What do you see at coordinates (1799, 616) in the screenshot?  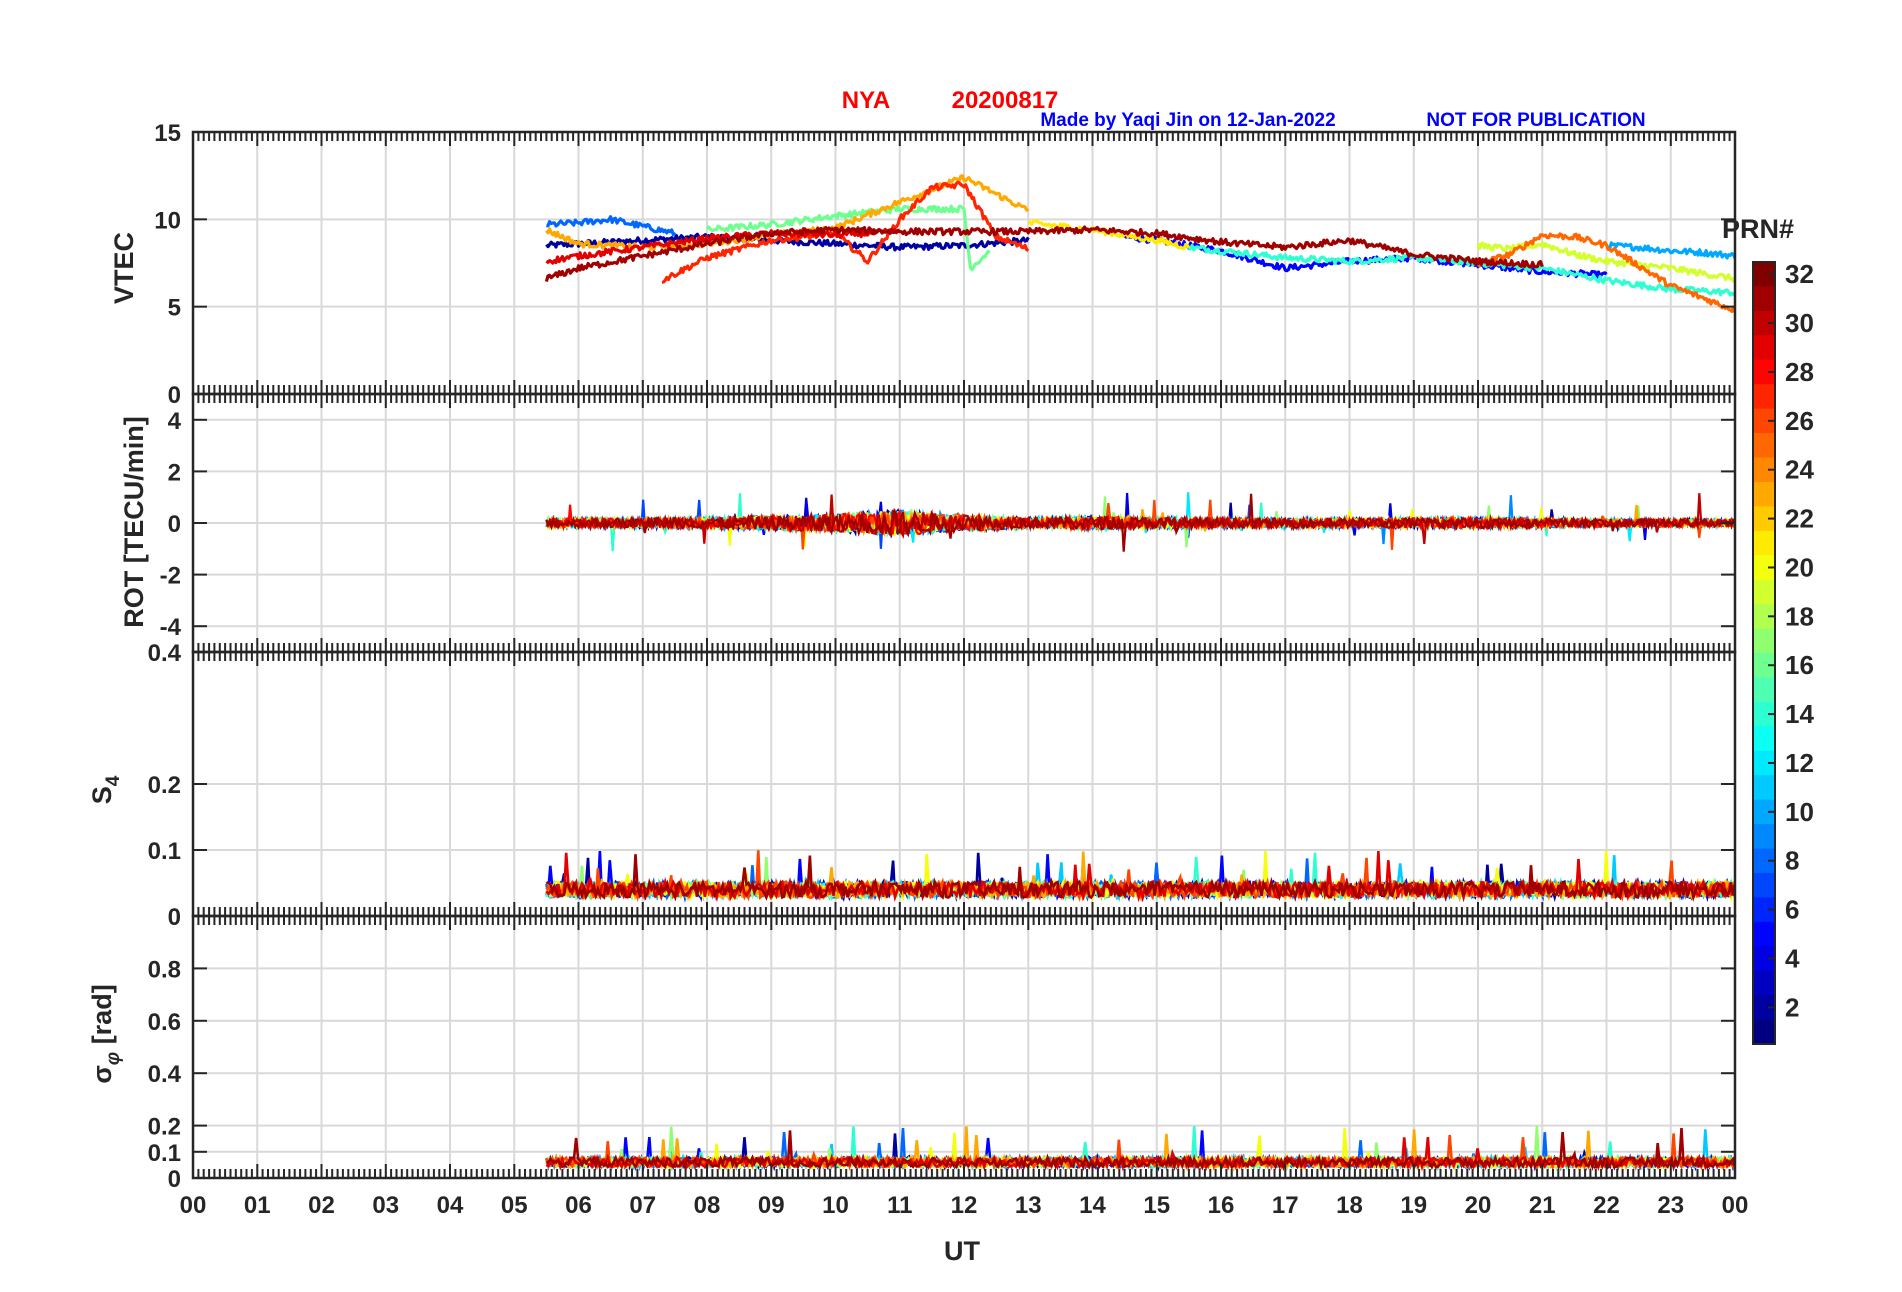 I see `colorbar-tick-label: 18` at bounding box center [1799, 616].